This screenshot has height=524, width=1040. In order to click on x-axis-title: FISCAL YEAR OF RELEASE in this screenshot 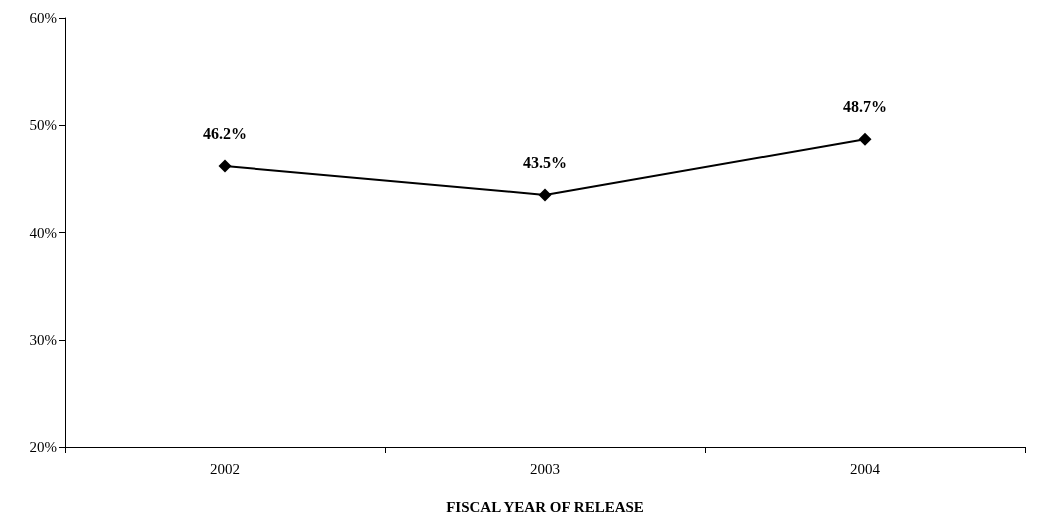, I will do `click(545, 506)`.